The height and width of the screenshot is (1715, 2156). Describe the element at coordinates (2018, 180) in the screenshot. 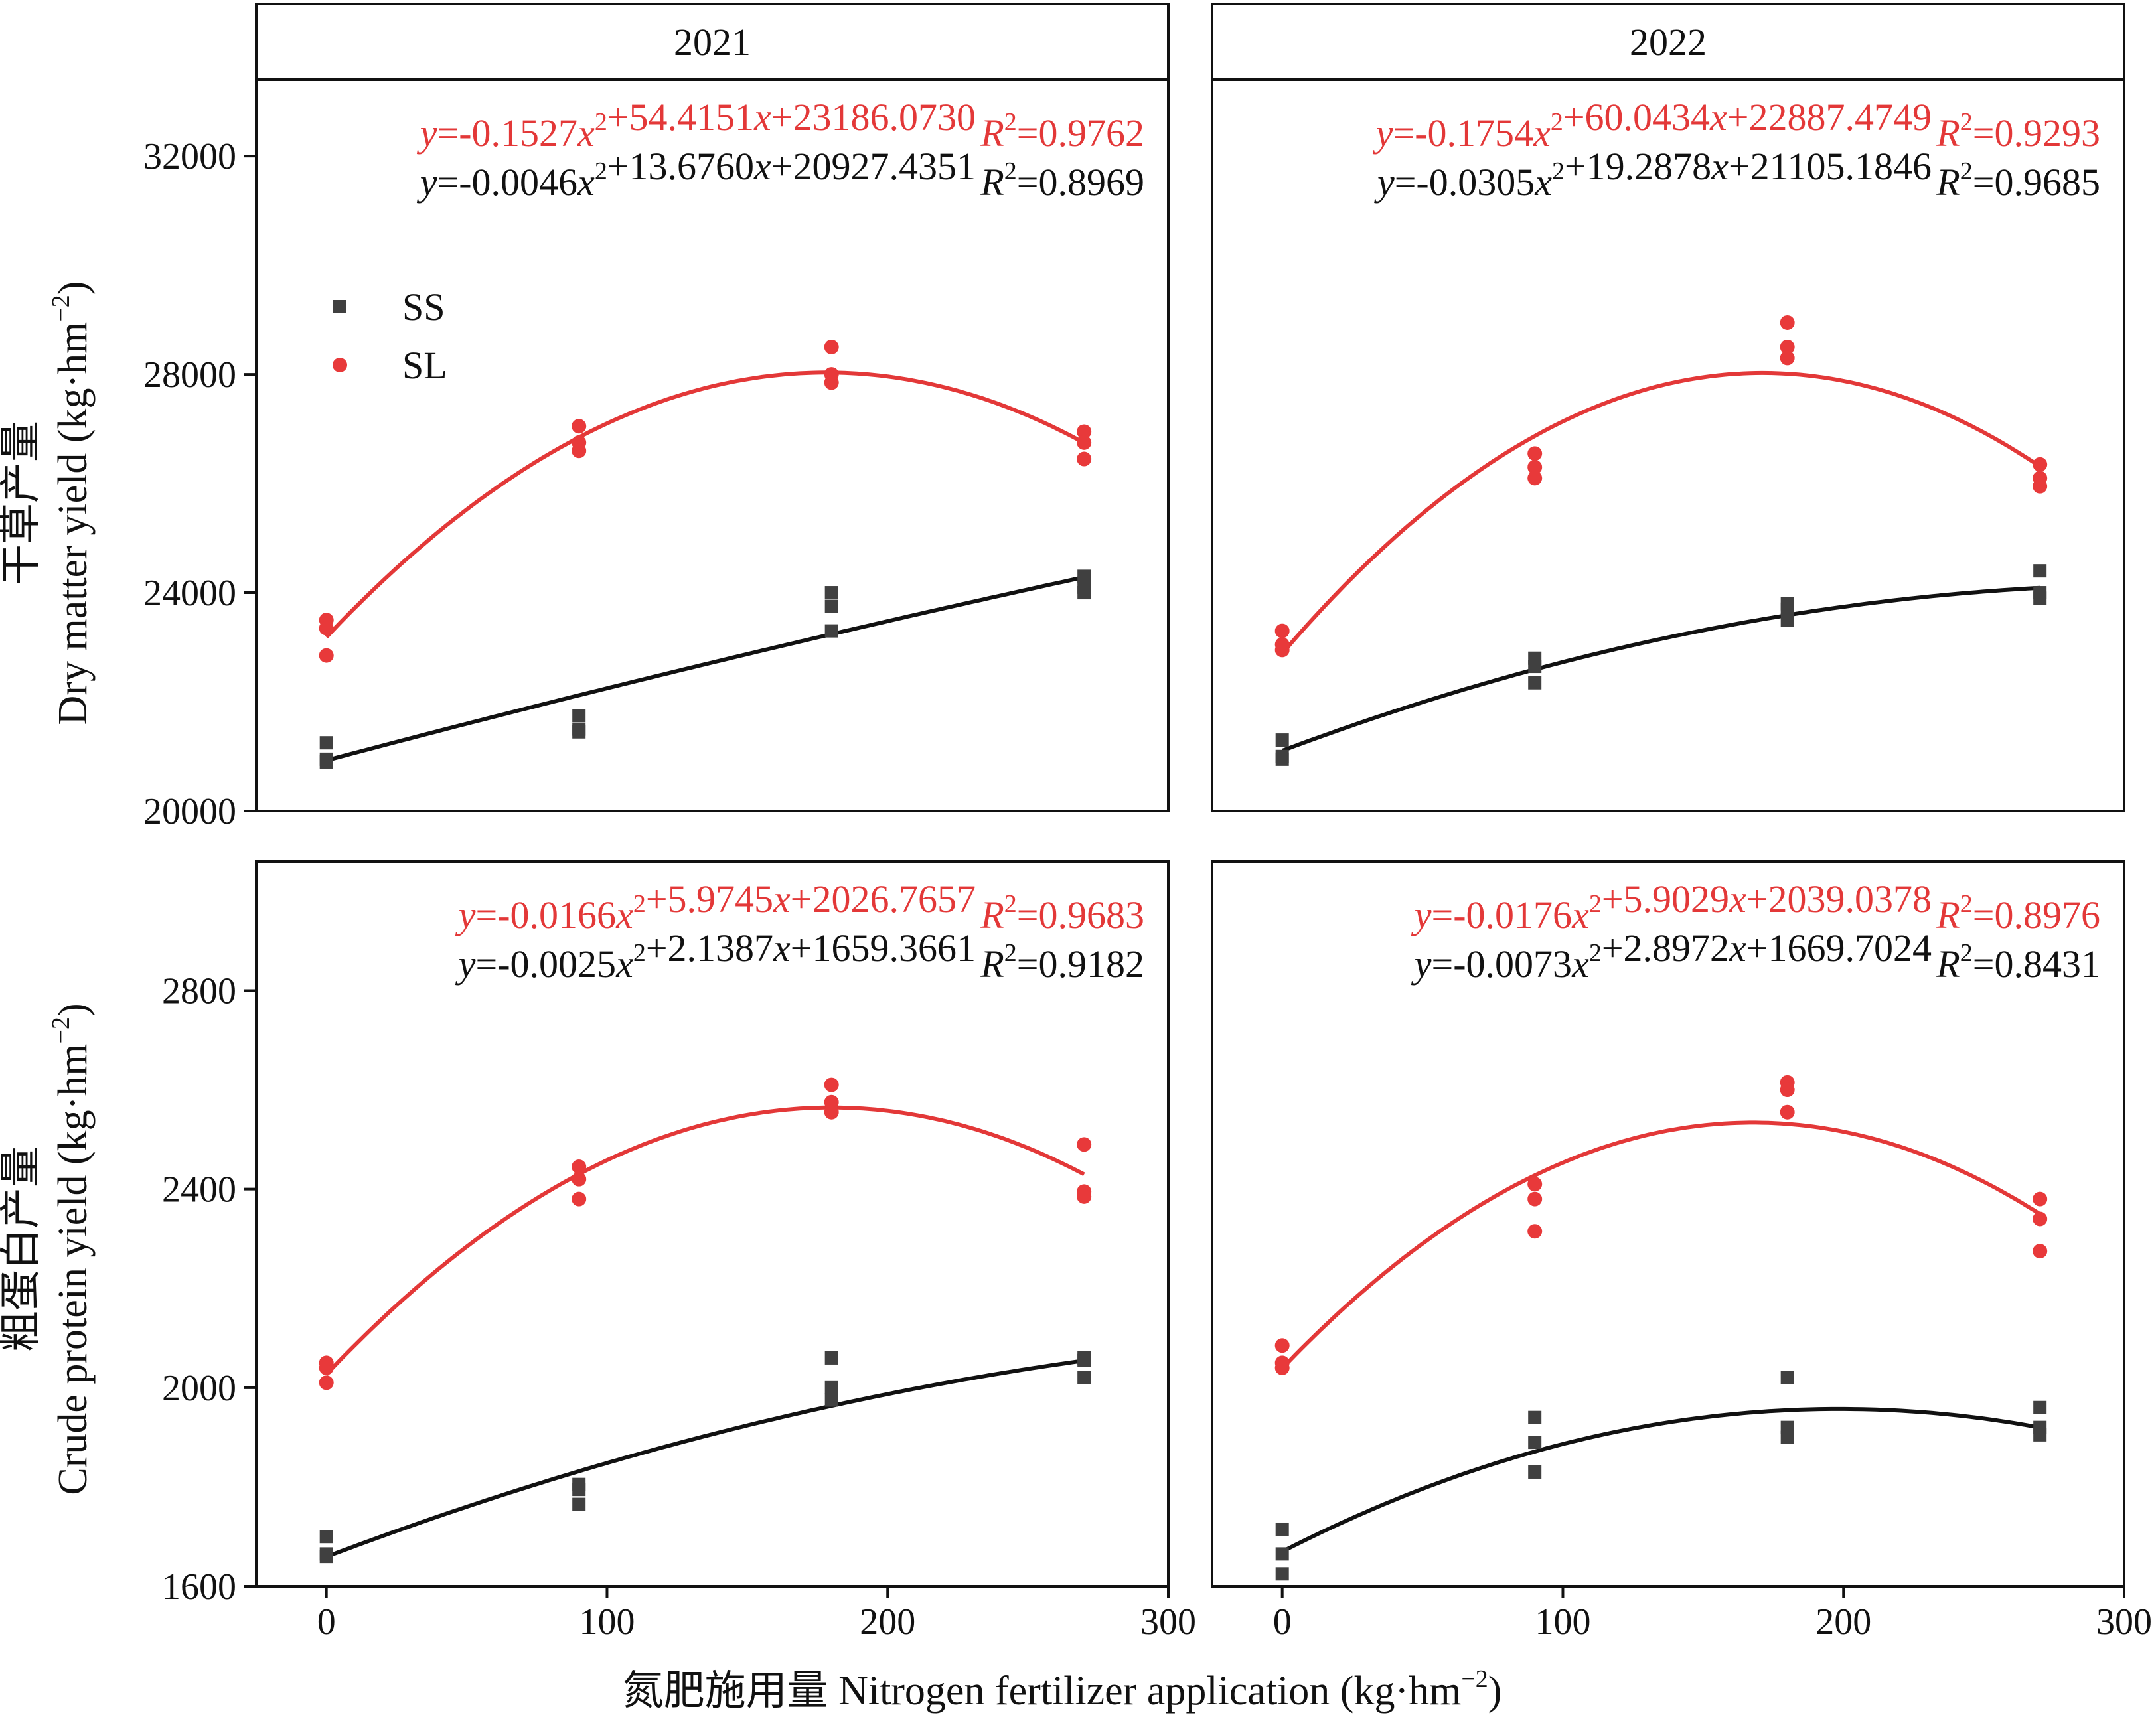

I see `r-squared-ss: R2=0.9685` at that location.